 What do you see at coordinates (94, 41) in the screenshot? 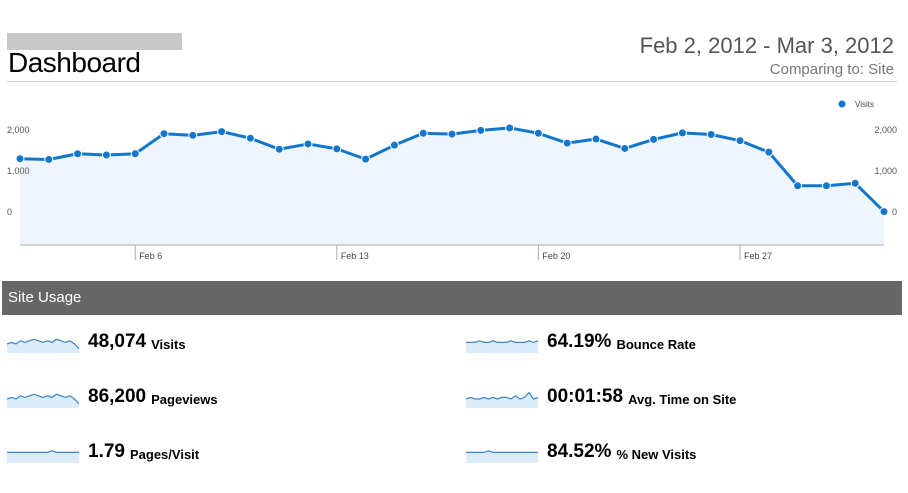
I see `redacted-account-name` at bounding box center [94, 41].